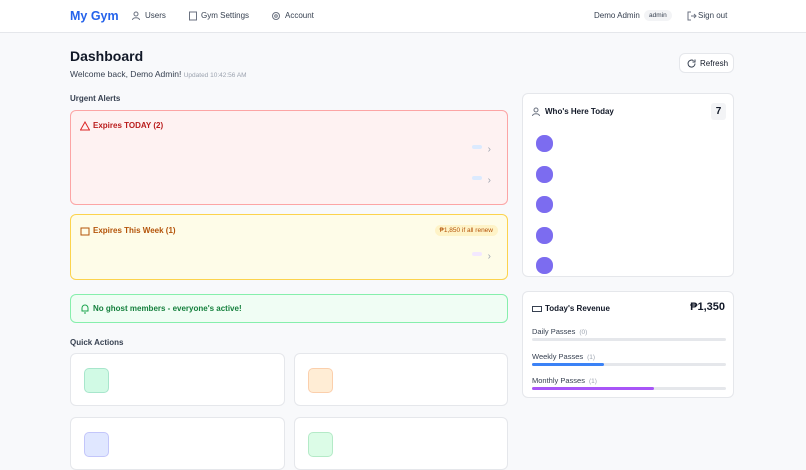 This screenshot has height=470, width=806. What do you see at coordinates (579, 111) in the screenshot?
I see `card-title: Who's Here Today` at bounding box center [579, 111].